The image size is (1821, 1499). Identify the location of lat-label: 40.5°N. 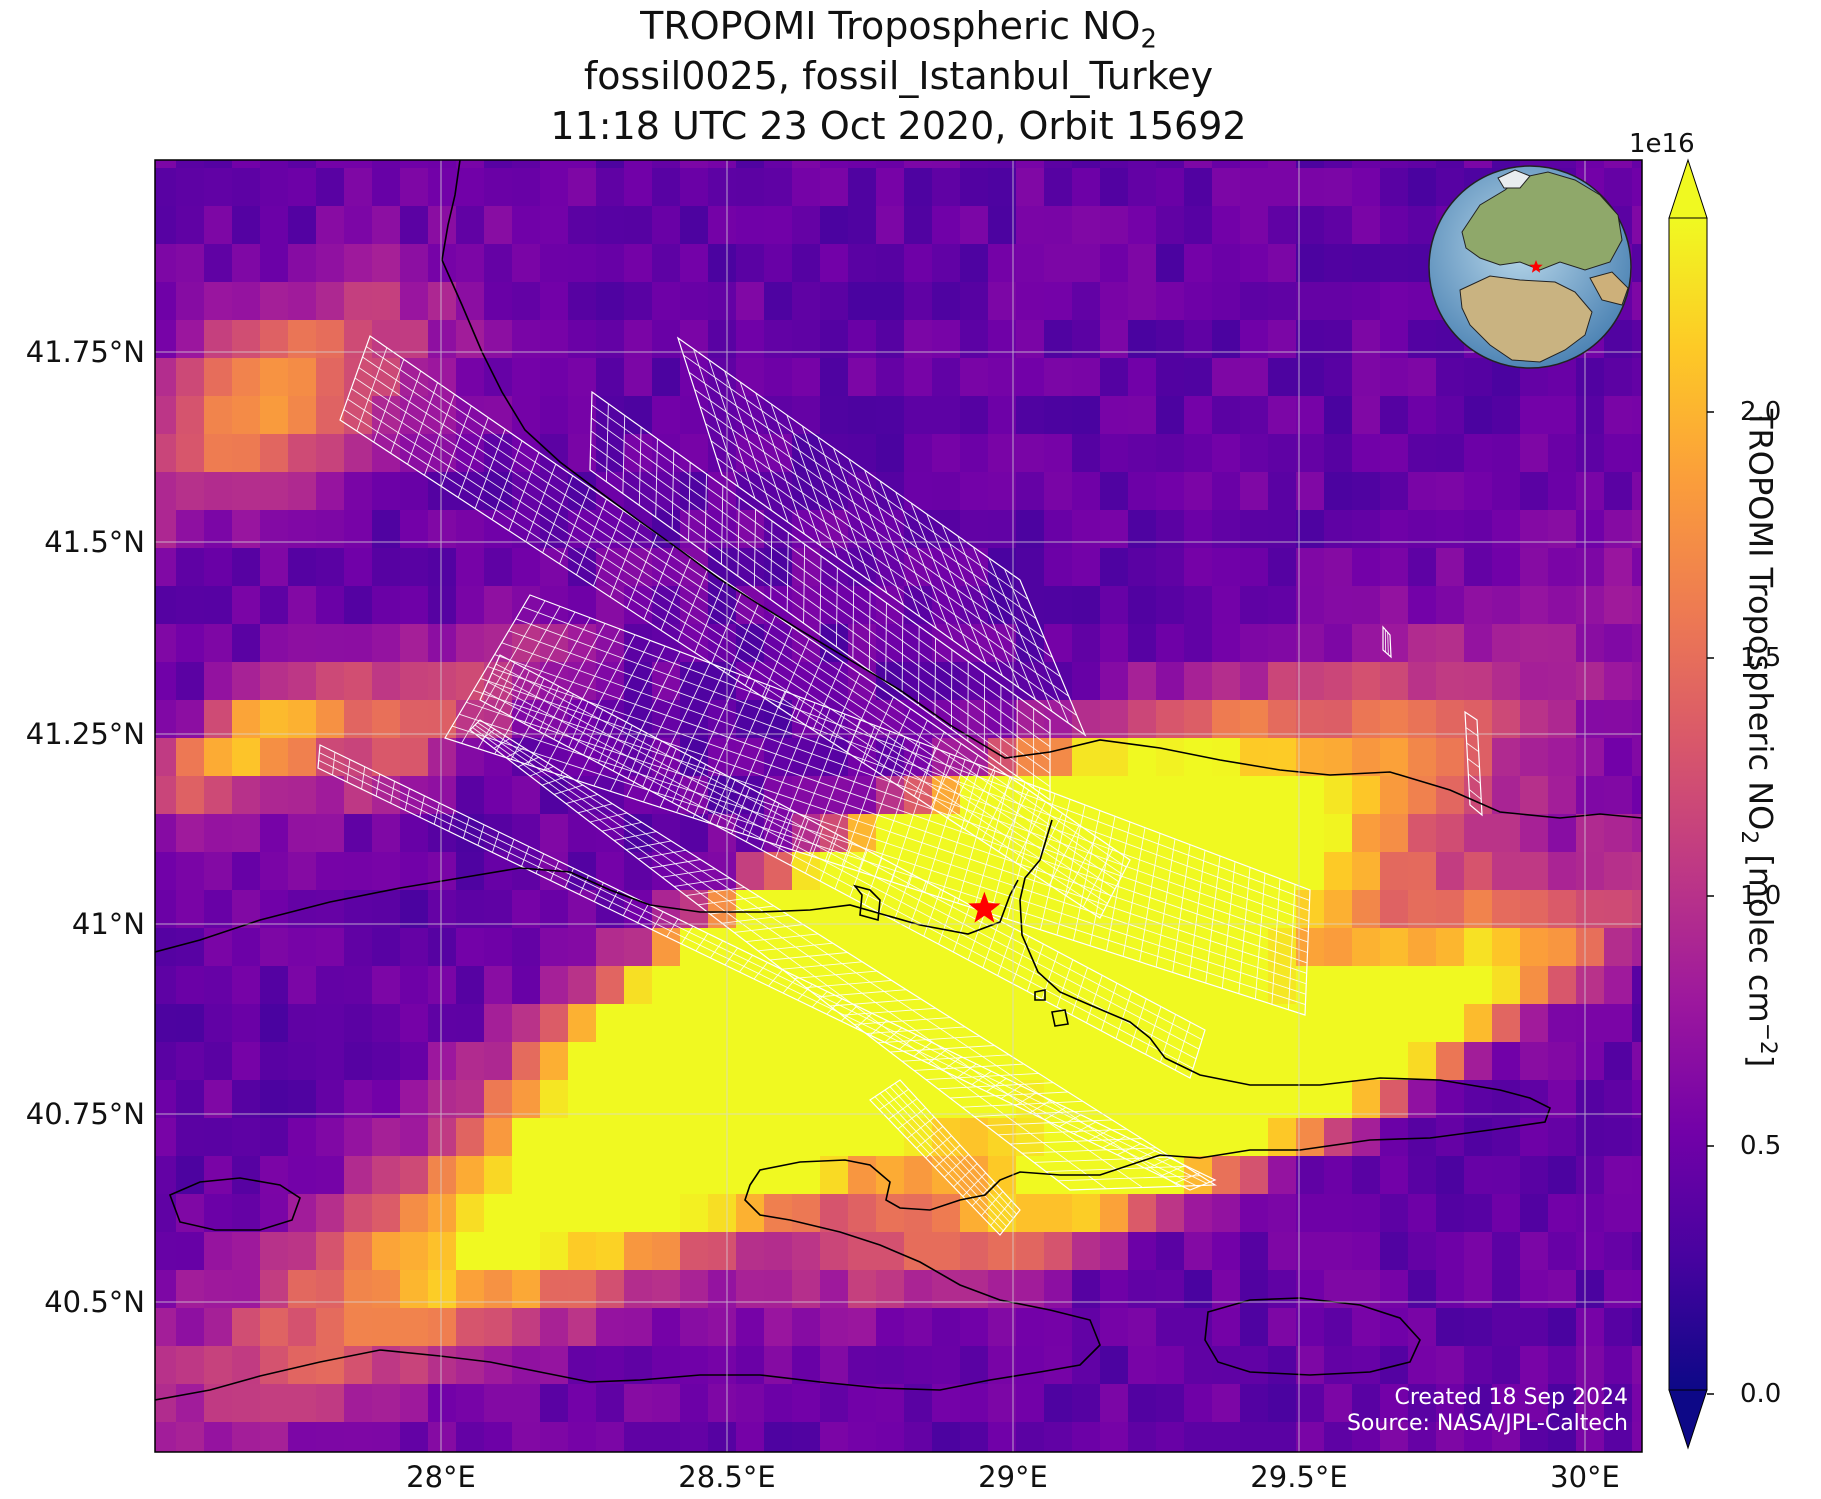
(94, 1302).